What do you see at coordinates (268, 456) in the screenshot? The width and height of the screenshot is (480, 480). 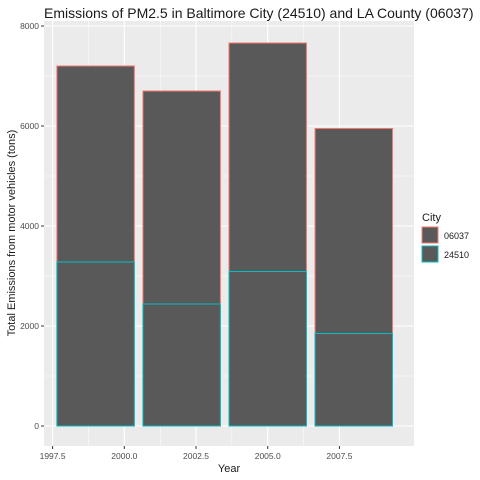 I see `x-tick-label: 2005.0` at bounding box center [268, 456].